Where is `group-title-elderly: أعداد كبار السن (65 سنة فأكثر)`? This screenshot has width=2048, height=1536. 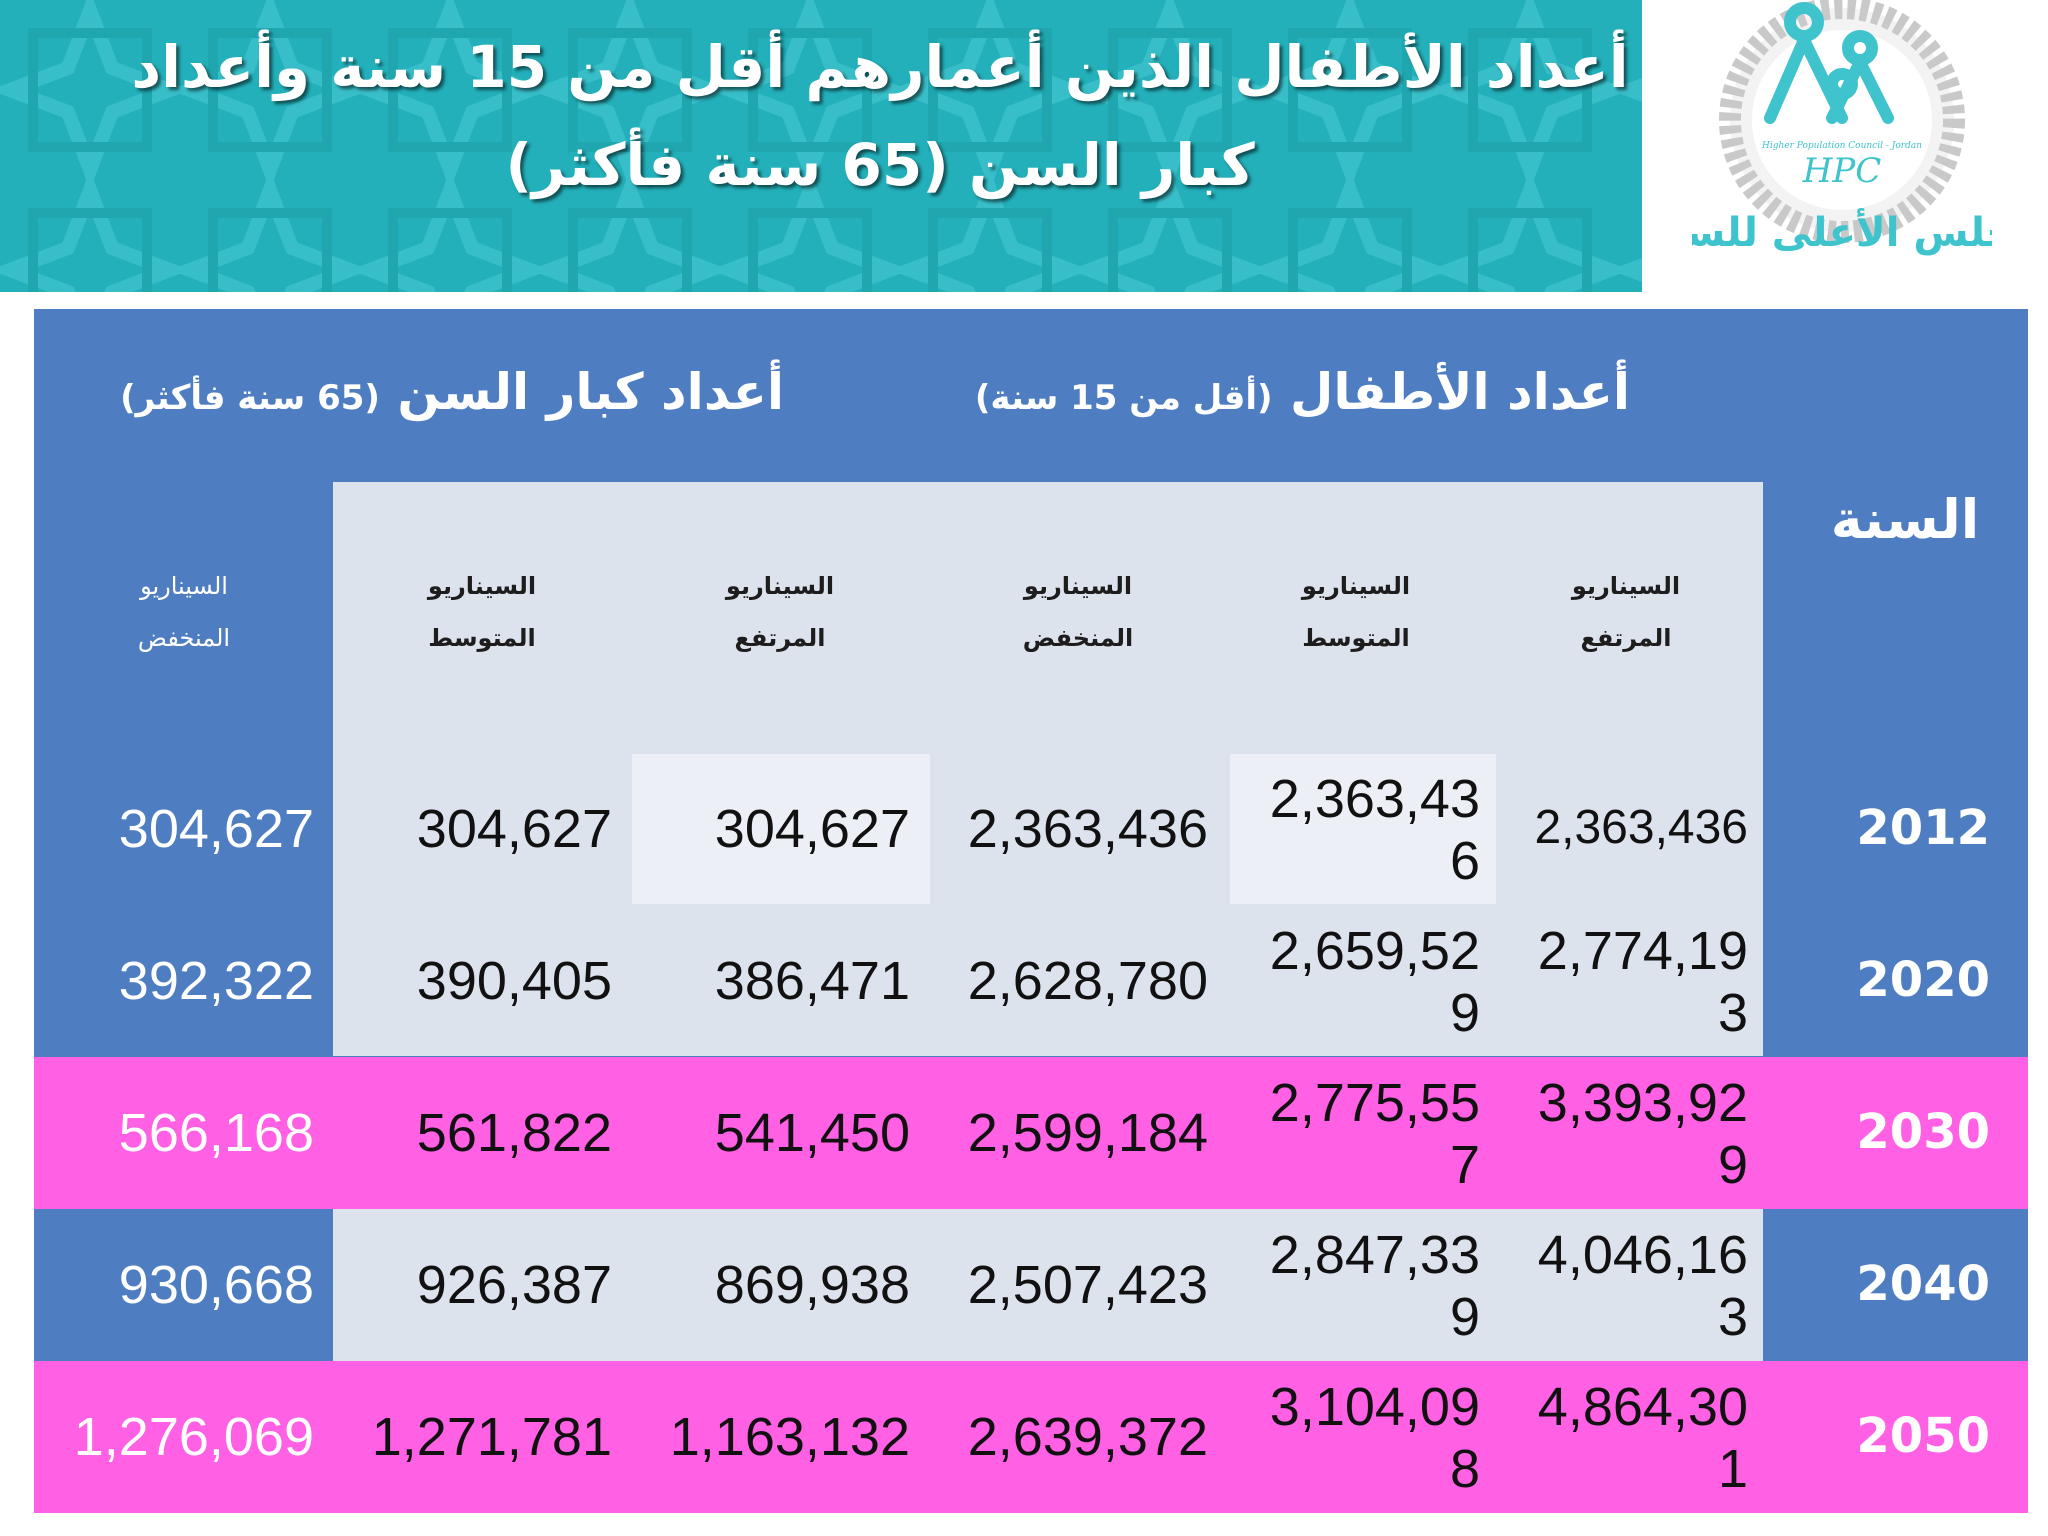 group-title-elderly: أعداد كبار السن (65 سنة فأكثر) is located at coordinates (452, 395).